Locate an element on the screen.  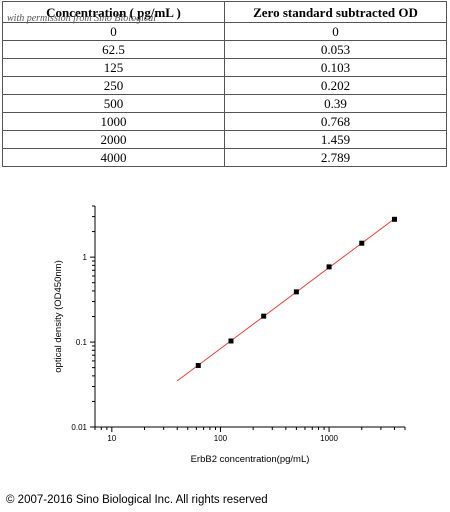
table-row: 62.5 0.053 is located at coordinates (224, 49).